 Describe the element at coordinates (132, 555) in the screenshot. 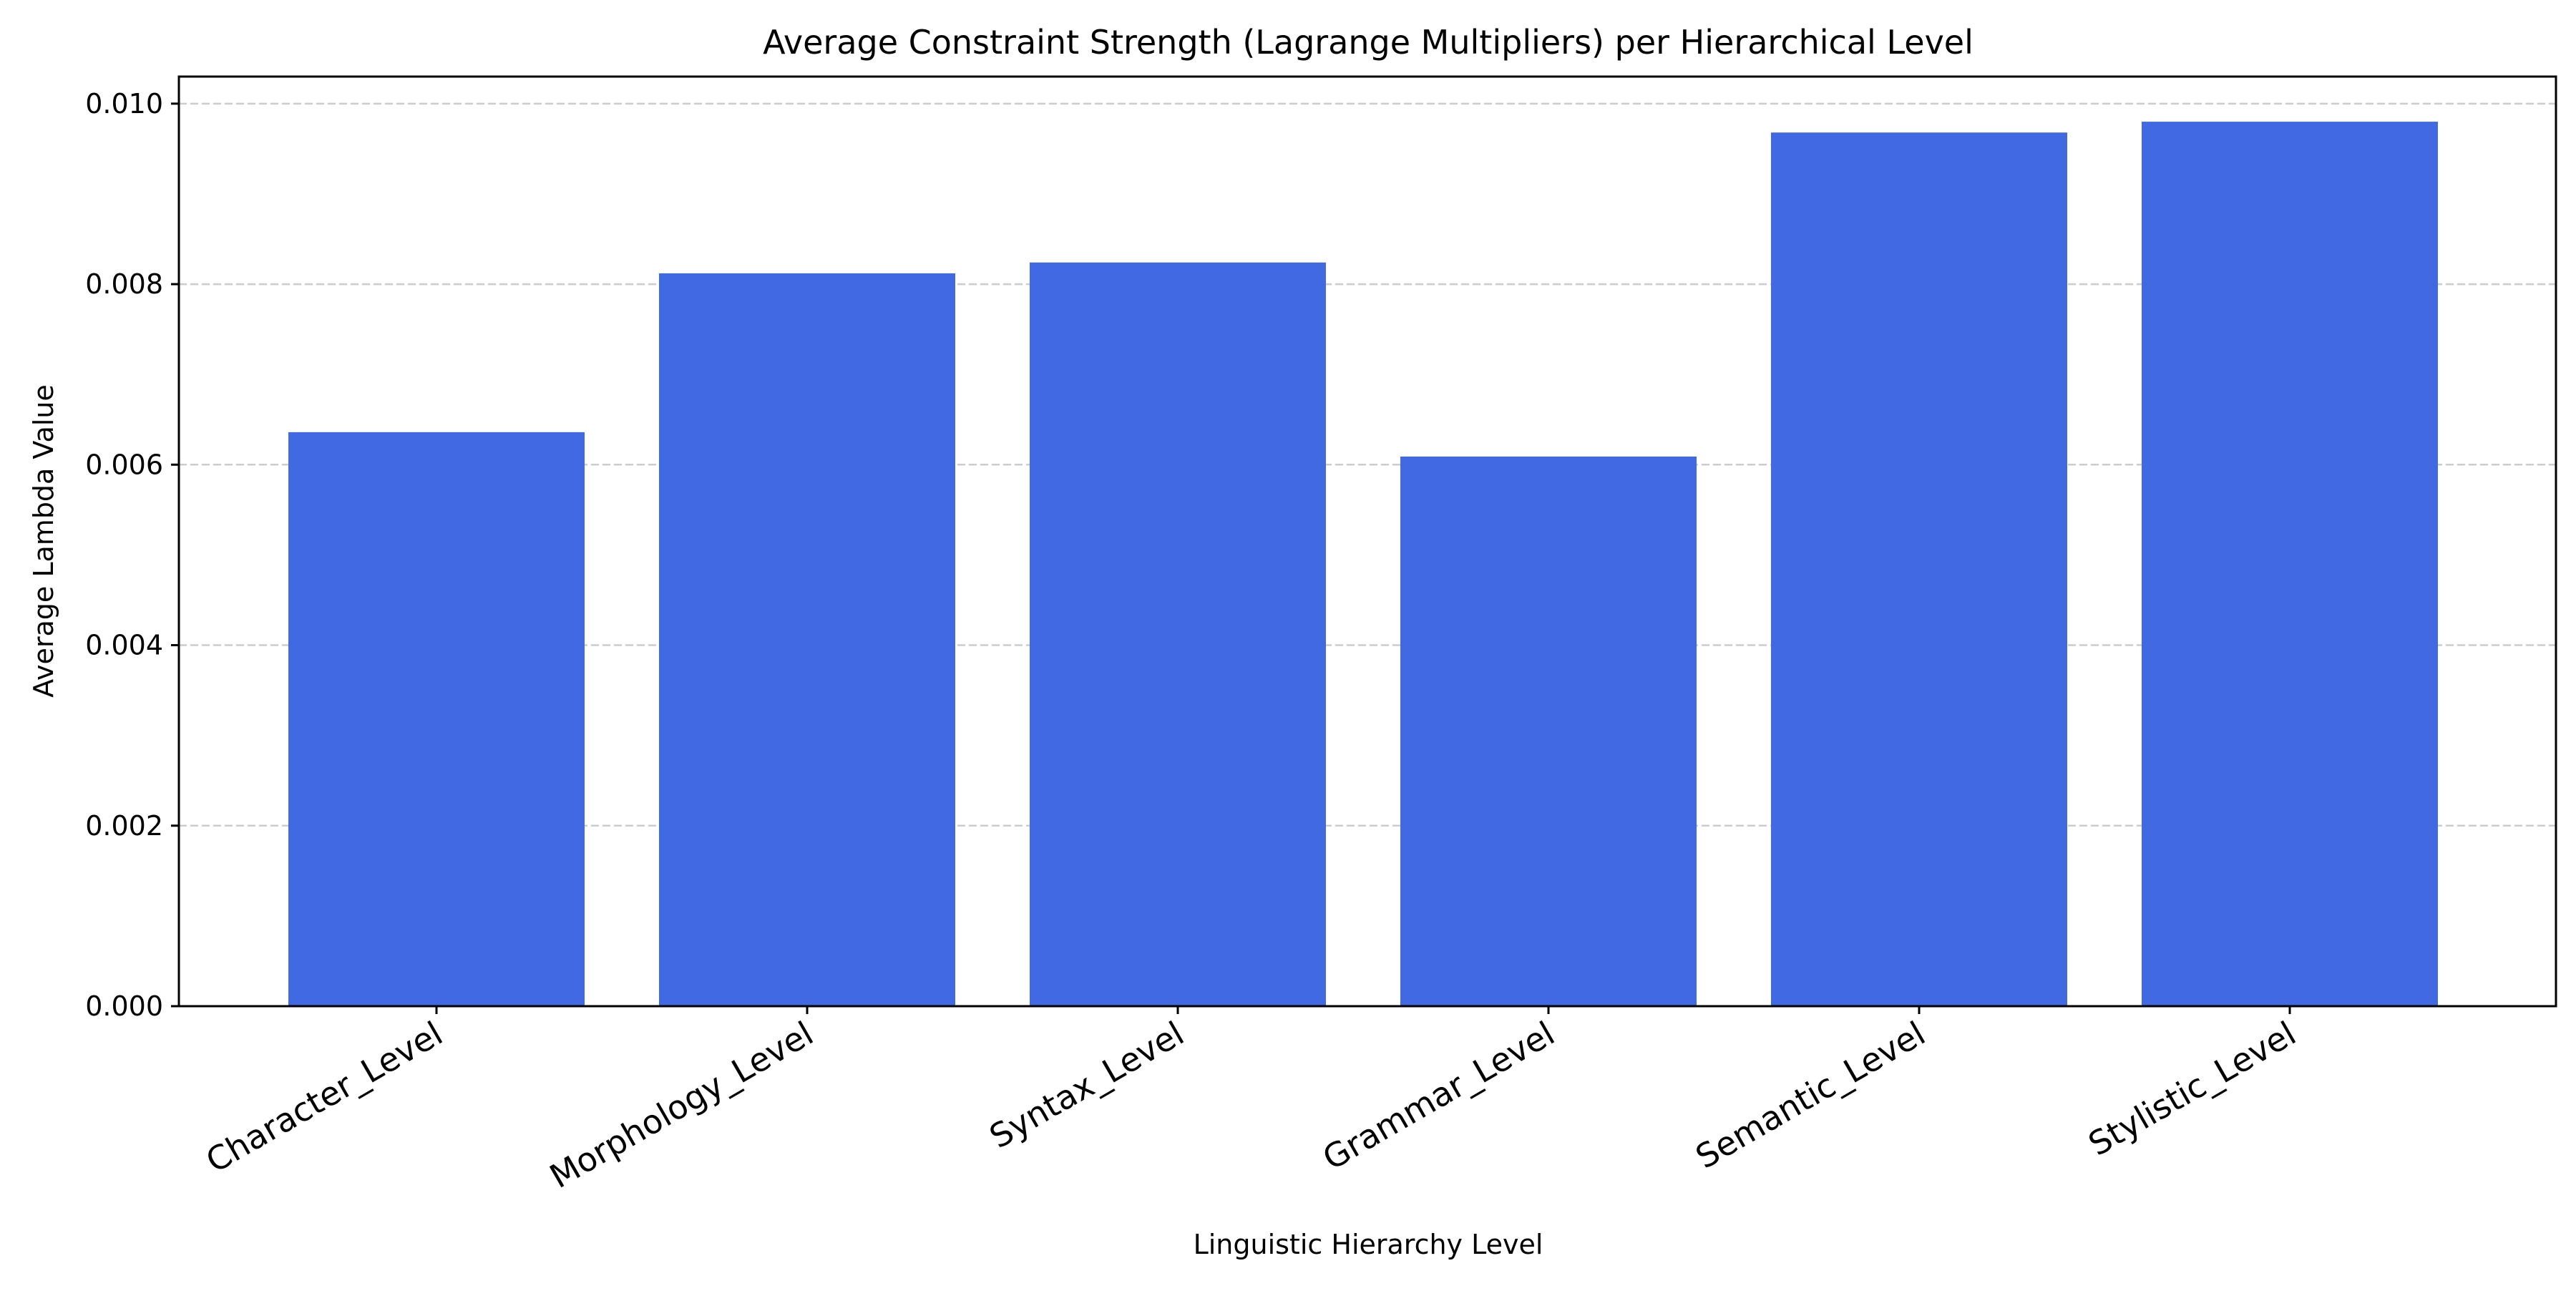

I see `y-axis-ticks: 0.000 0.002 0.004 0.006 0.008 0.010` at that location.